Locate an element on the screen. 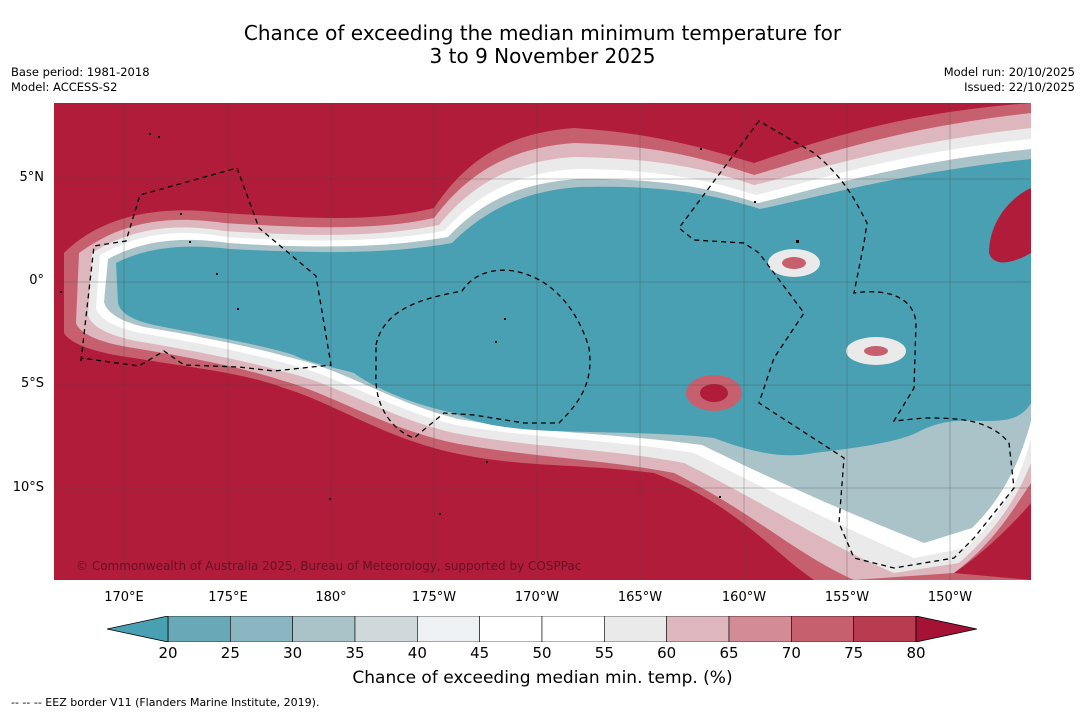  colorbar-tick: 80 is located at coordinates (916, 653).